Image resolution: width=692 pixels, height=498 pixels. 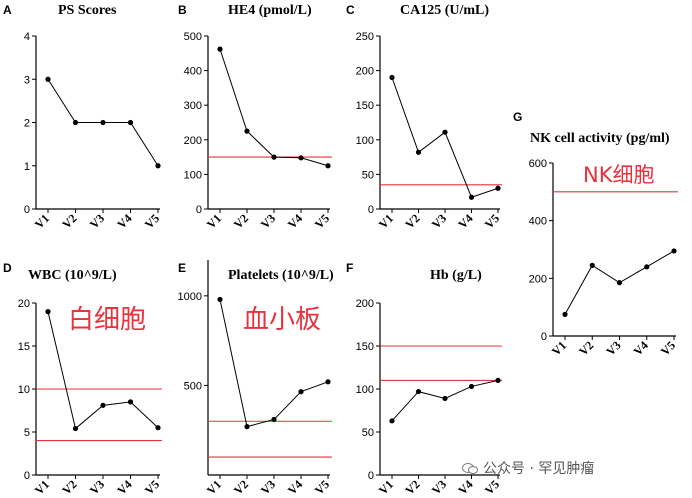 I want to click on panel-b-letter: B, so click(x=182, y=10).